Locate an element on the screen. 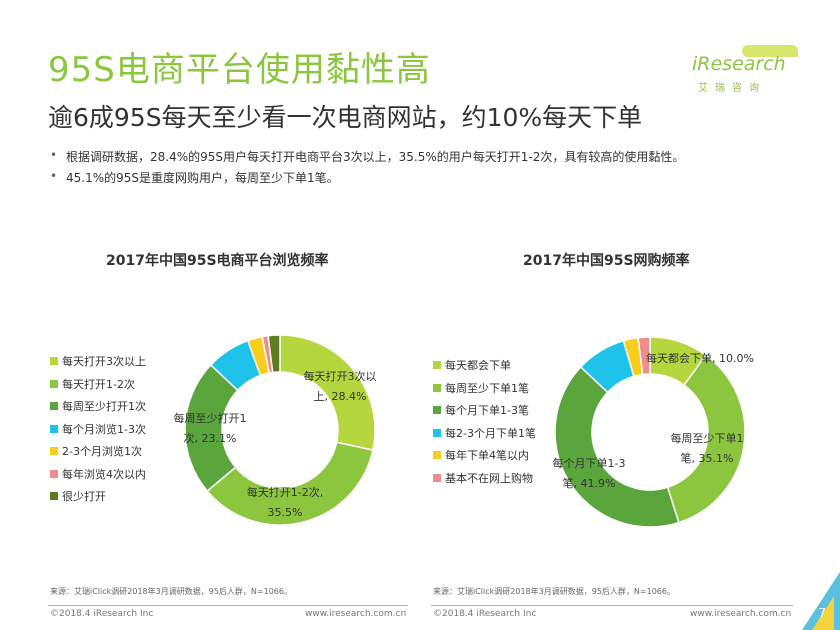 The height and width of the screenshot is (630, 840). slice-data-label: 35.5% is located at coordinates (285, 512).